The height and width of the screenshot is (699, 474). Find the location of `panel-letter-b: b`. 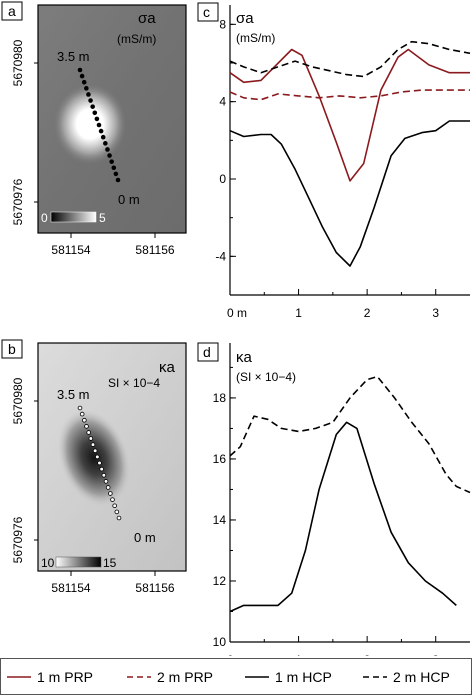

panel-letter-b: b is located at coordinates (12, 349).